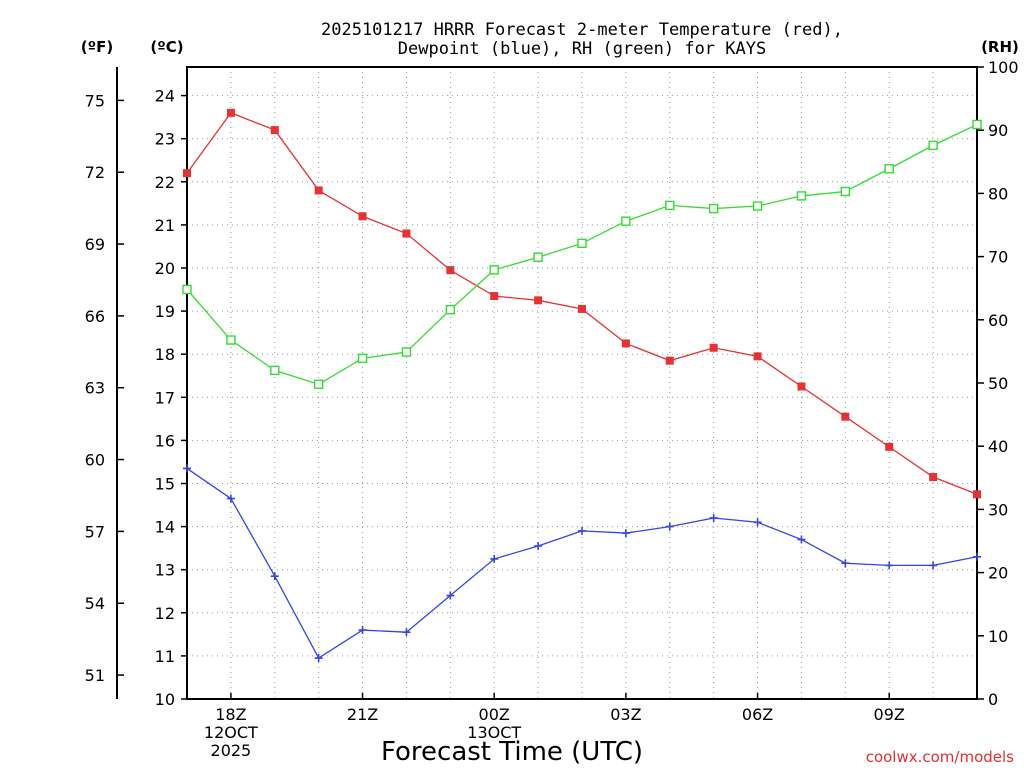 The height and width of the screenshot is (768, 1024). What do you see at coordinates (998, 446) in the screenshot?
I see `rh-tick-label: 40` at bounding box center [998, 446].